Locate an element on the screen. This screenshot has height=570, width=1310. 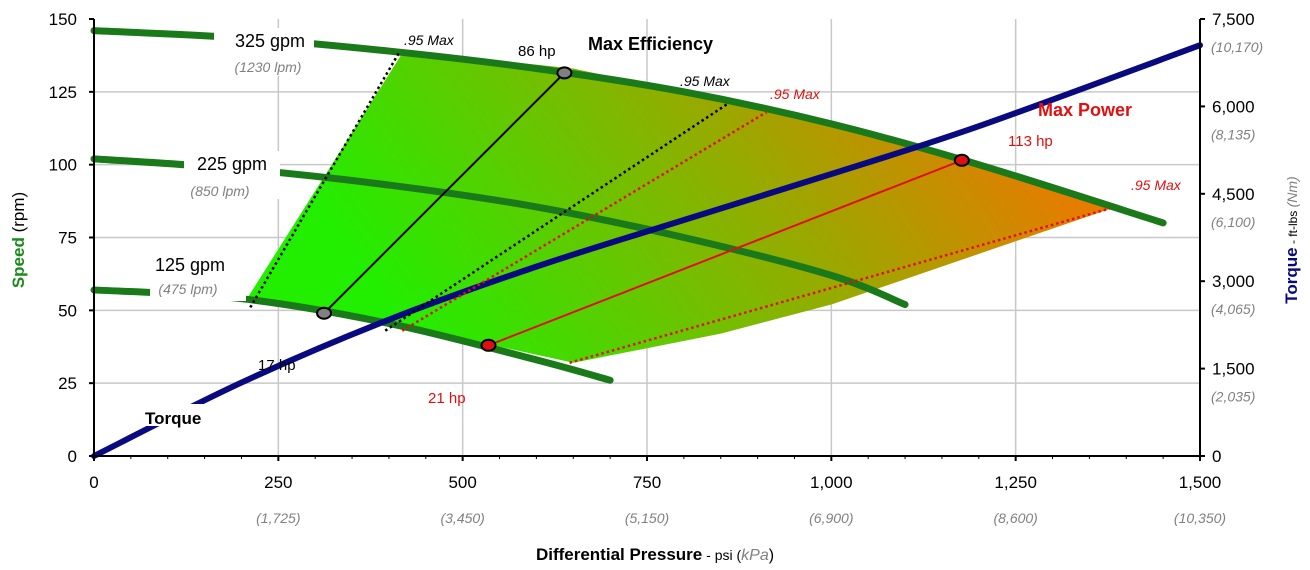
y-right-tick-label: 4,500 is located at coordinates (1233, 194).